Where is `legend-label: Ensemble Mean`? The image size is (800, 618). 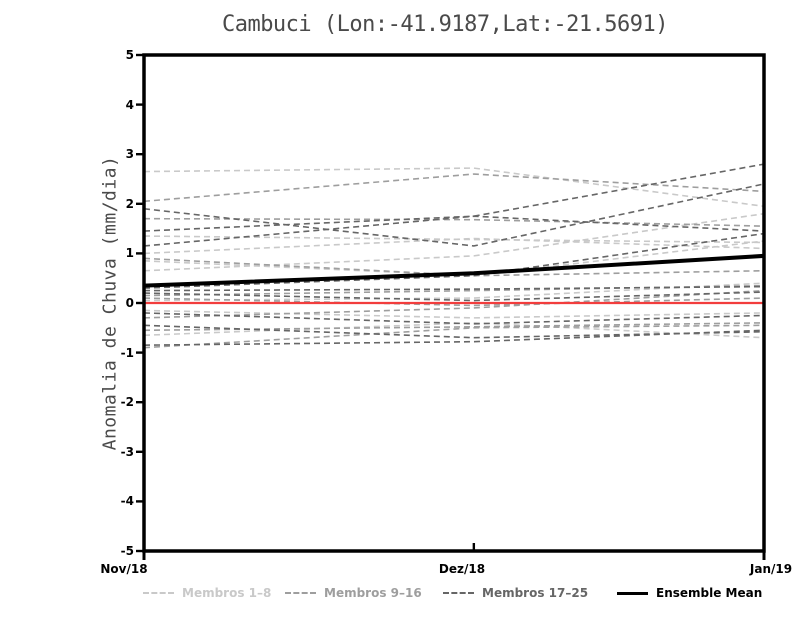 legend-label: Ensemble Mean is located at coordinates (709, 593).